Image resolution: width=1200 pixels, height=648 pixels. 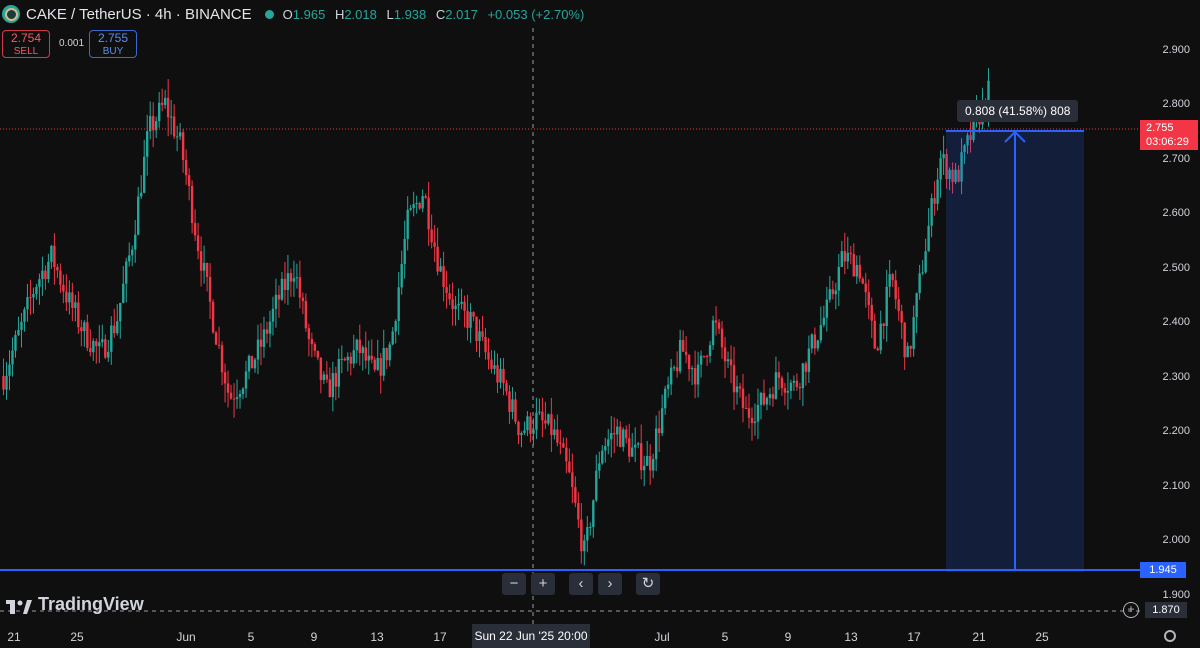 What do you see at coordinates (514, 584) in the screenshot?
I see `zoom-out-button: −` at bounding box center [514, 584].